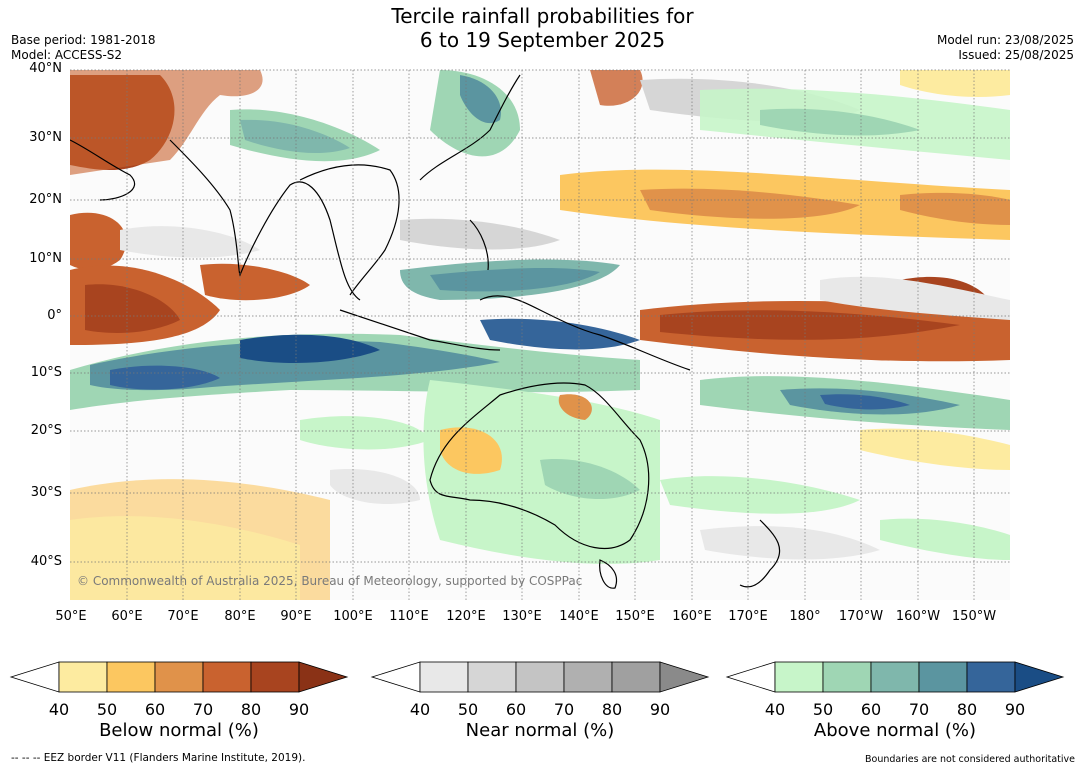 The image size is (1085, 770). What do you see at coordinates (83, 40) in the screenshot?
I see `base-period: Base period: 1981-2018` at bounding box center [83, 40].